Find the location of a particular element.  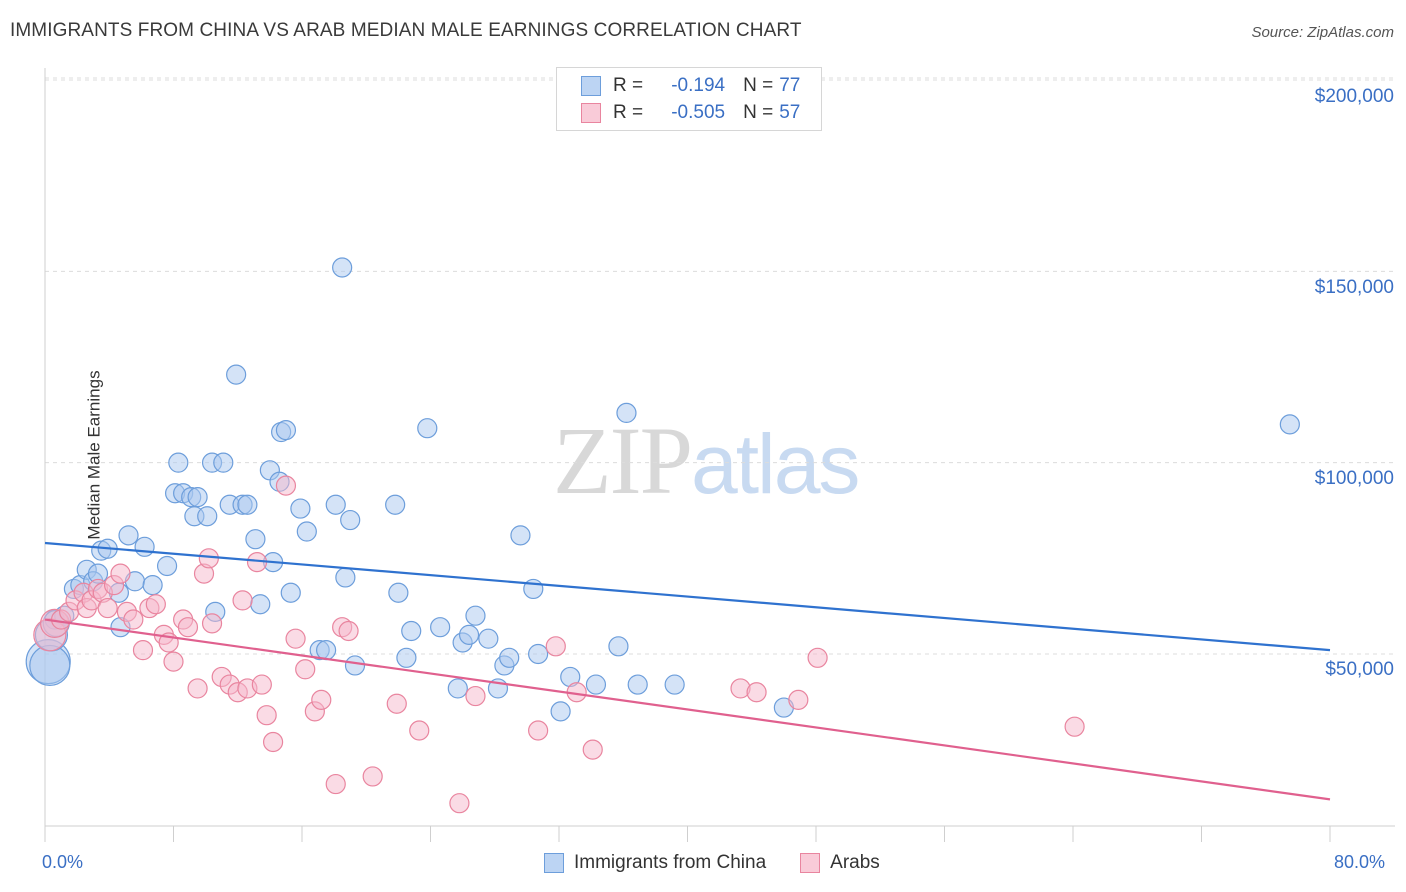

china-legend-swatch is located at coordinates (554, 863).